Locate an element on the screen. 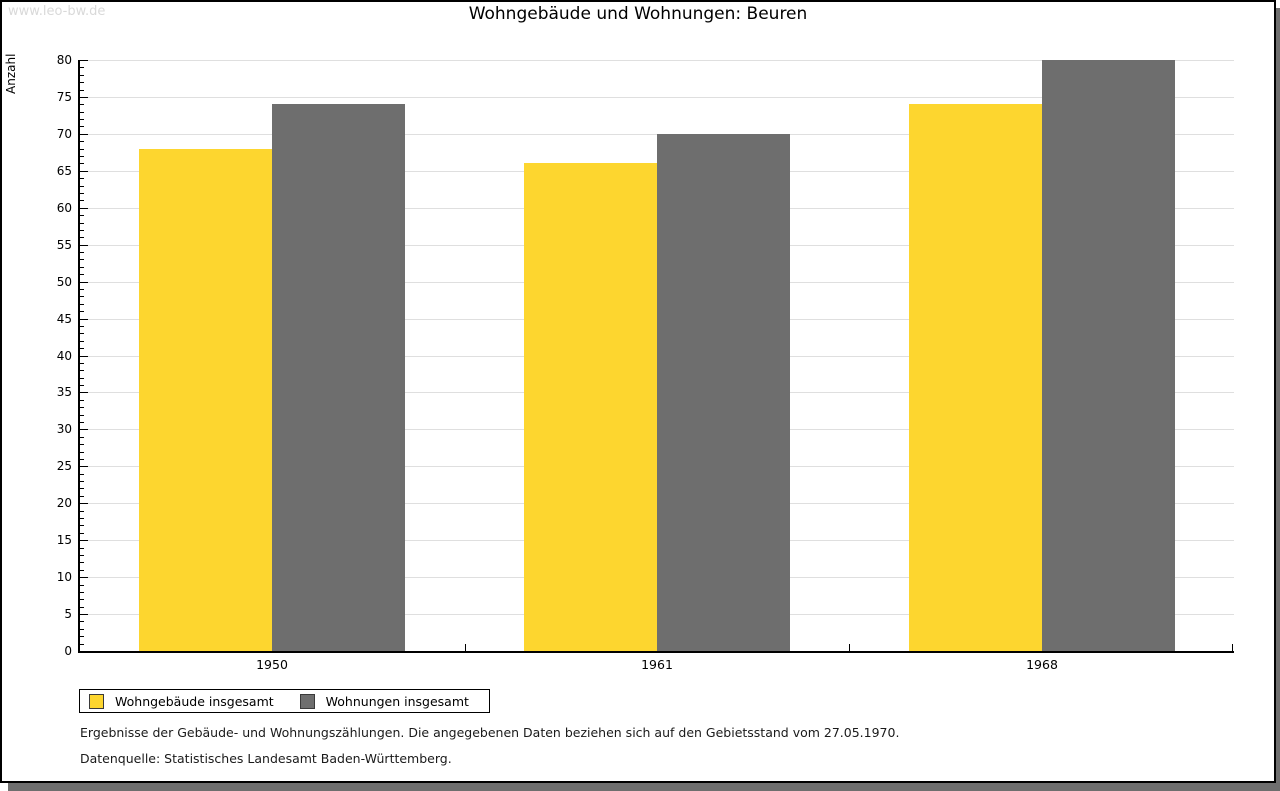 This screenshot has height=791, width=1280. y-tick-label: 0 is located at coordinates (68, 651).